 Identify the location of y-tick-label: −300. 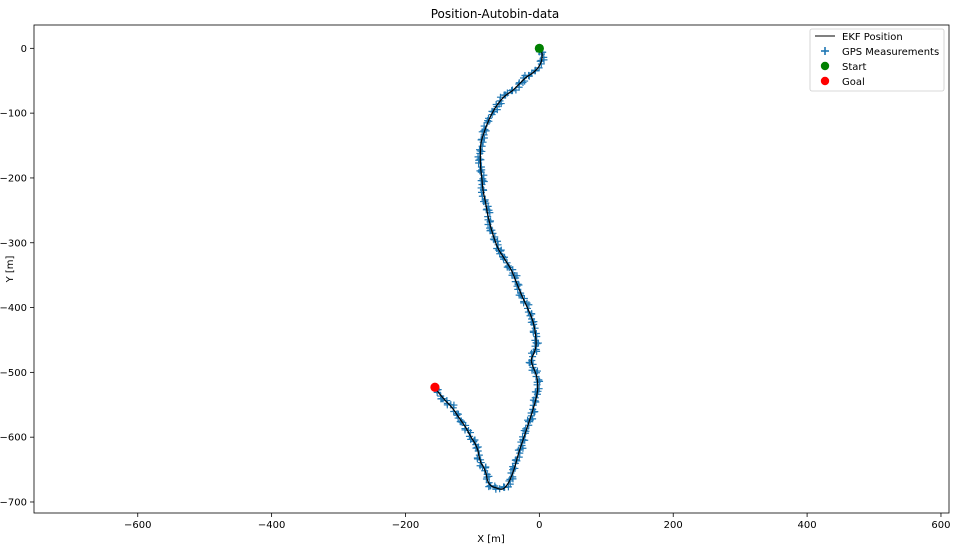
(13, 243).